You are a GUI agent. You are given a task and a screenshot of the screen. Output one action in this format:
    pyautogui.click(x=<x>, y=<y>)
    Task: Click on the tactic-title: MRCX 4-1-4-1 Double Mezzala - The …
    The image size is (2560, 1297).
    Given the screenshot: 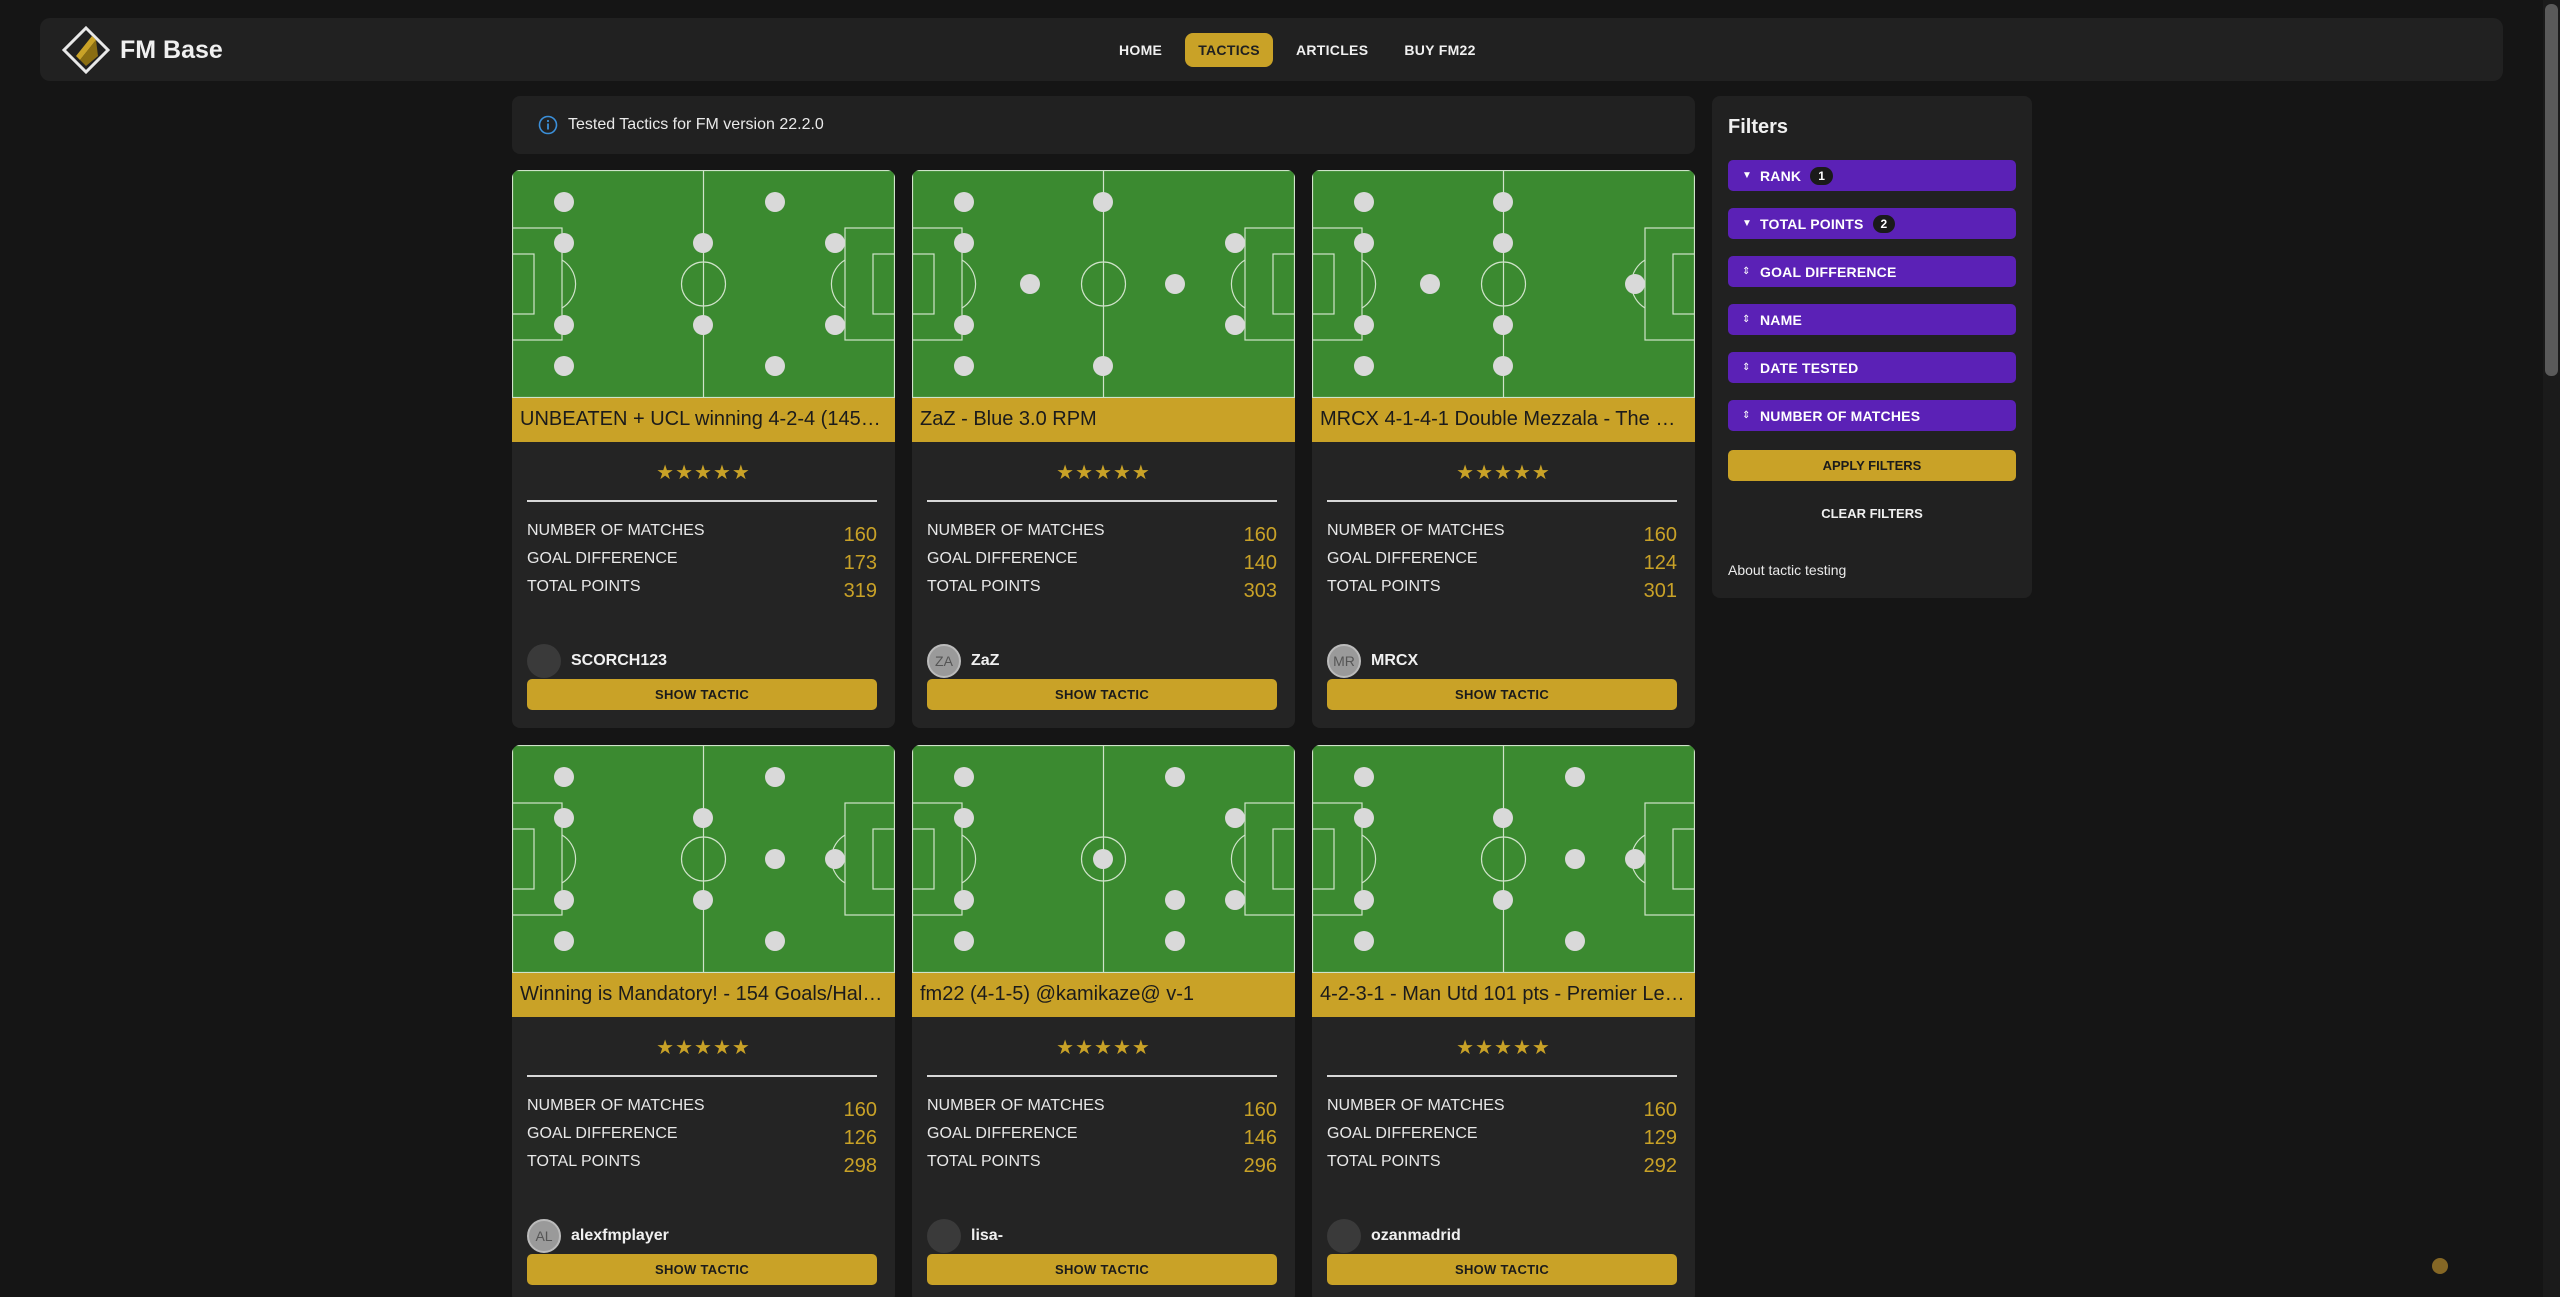 What is the action you would take?
    pyautogui.click(x=1503, y=420)
    